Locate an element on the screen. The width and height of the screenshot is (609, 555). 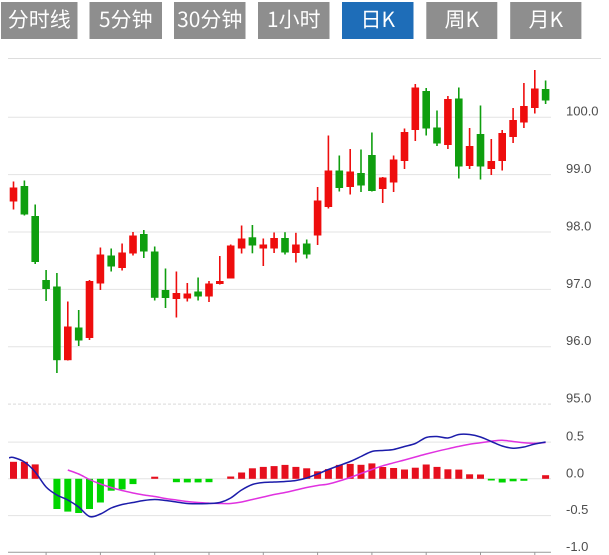
svg-text: 95.0 is located at coordinates (578, 397).